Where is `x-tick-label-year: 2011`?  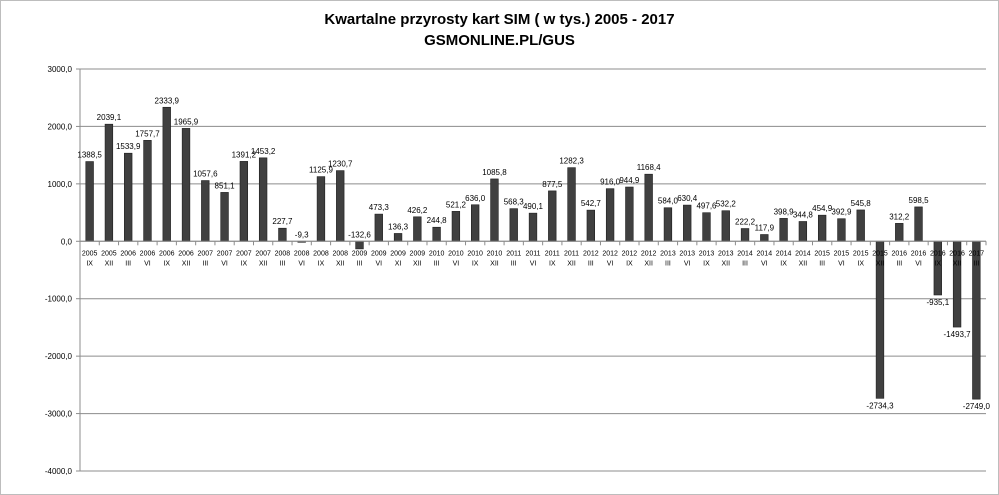 x-tick-label-year: 2011 is located at coordinates (513, 253).